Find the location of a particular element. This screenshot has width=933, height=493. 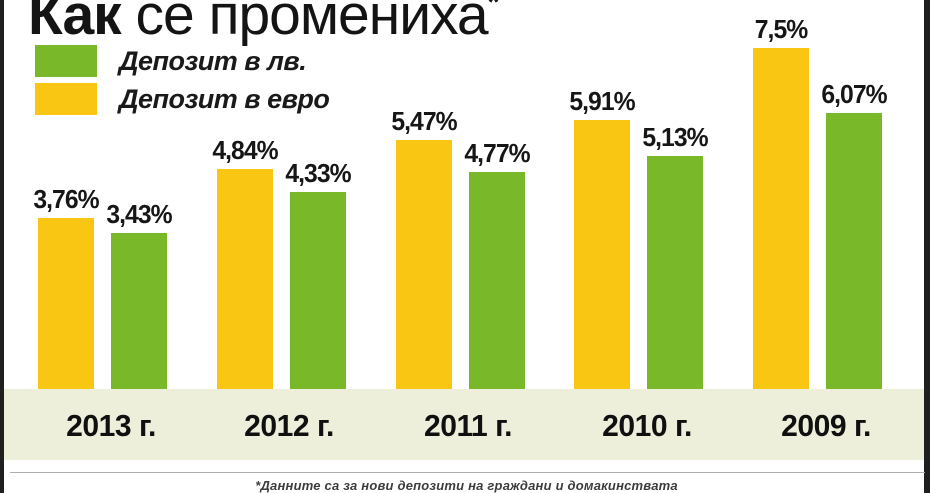

bar-euro-2013 is located at coordinates (66, 303).